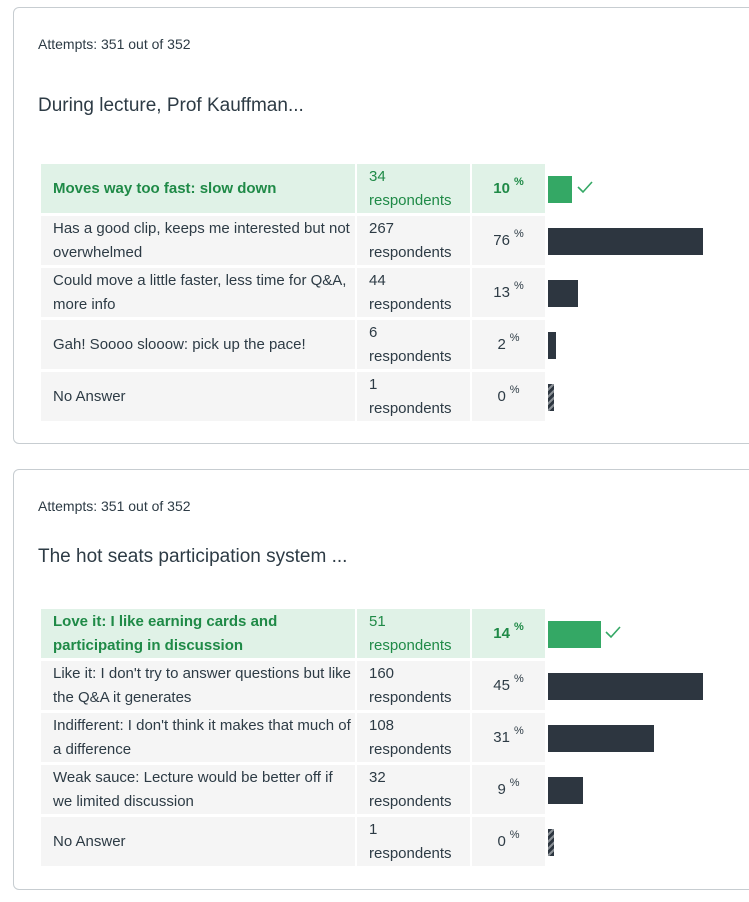  I want to click on percent-value: 2%, so click(508, 344).